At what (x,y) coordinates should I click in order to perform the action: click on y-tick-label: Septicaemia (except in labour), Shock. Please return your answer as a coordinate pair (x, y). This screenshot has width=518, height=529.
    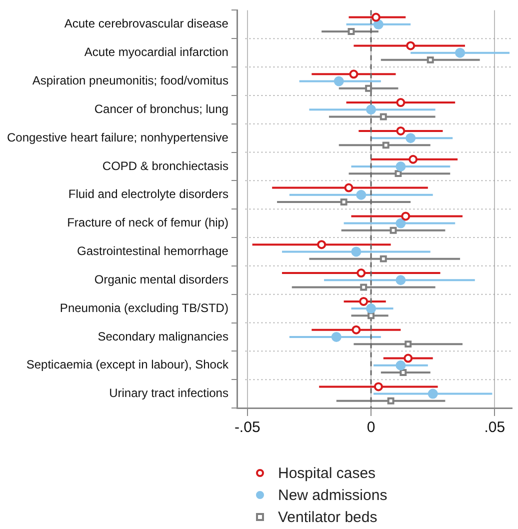
    Looking at the image, I should click on (128, 365).